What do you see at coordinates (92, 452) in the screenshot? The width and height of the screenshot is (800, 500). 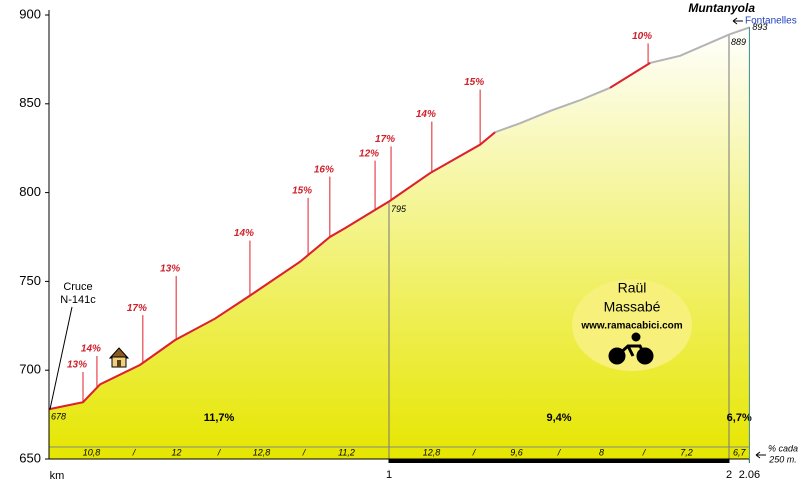 I see `strip-label: 10,8` at bounding box center [92, 452].